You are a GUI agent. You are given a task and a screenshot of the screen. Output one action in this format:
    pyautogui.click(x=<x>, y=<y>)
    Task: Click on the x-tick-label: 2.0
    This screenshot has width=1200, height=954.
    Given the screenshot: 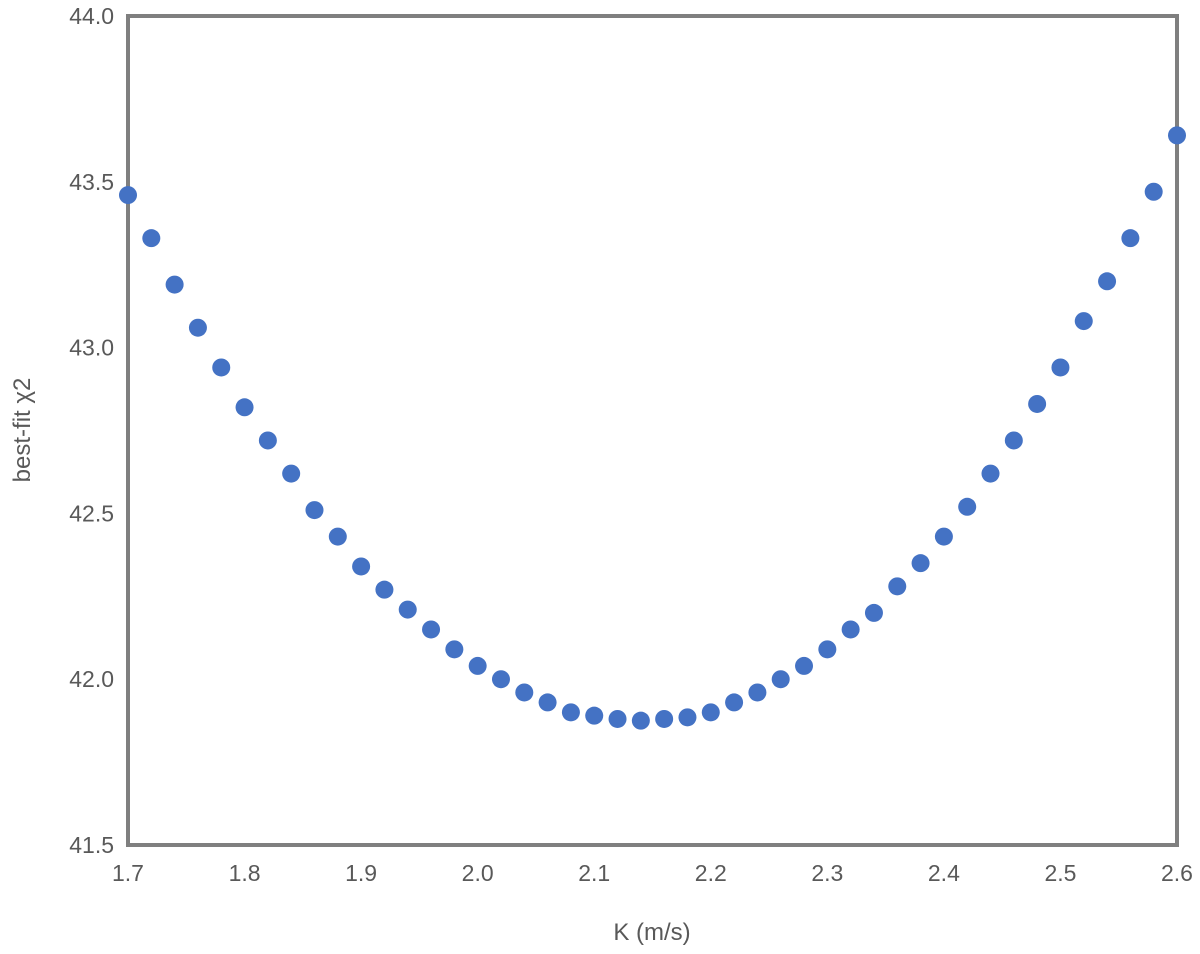 What is the action you would take?
    pyautogui.click(x=478, y=873)
    